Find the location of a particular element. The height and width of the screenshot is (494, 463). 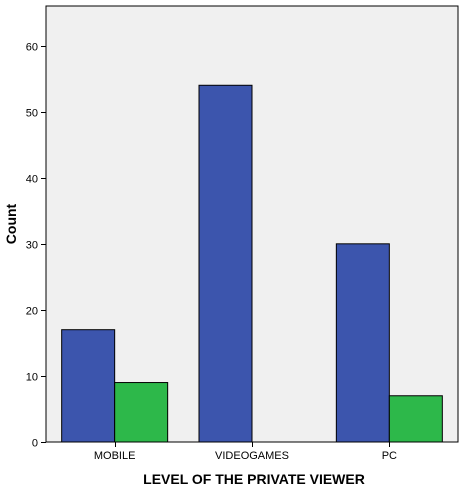

y-tick-label-0: 0 is located at coordinates (35, 444).